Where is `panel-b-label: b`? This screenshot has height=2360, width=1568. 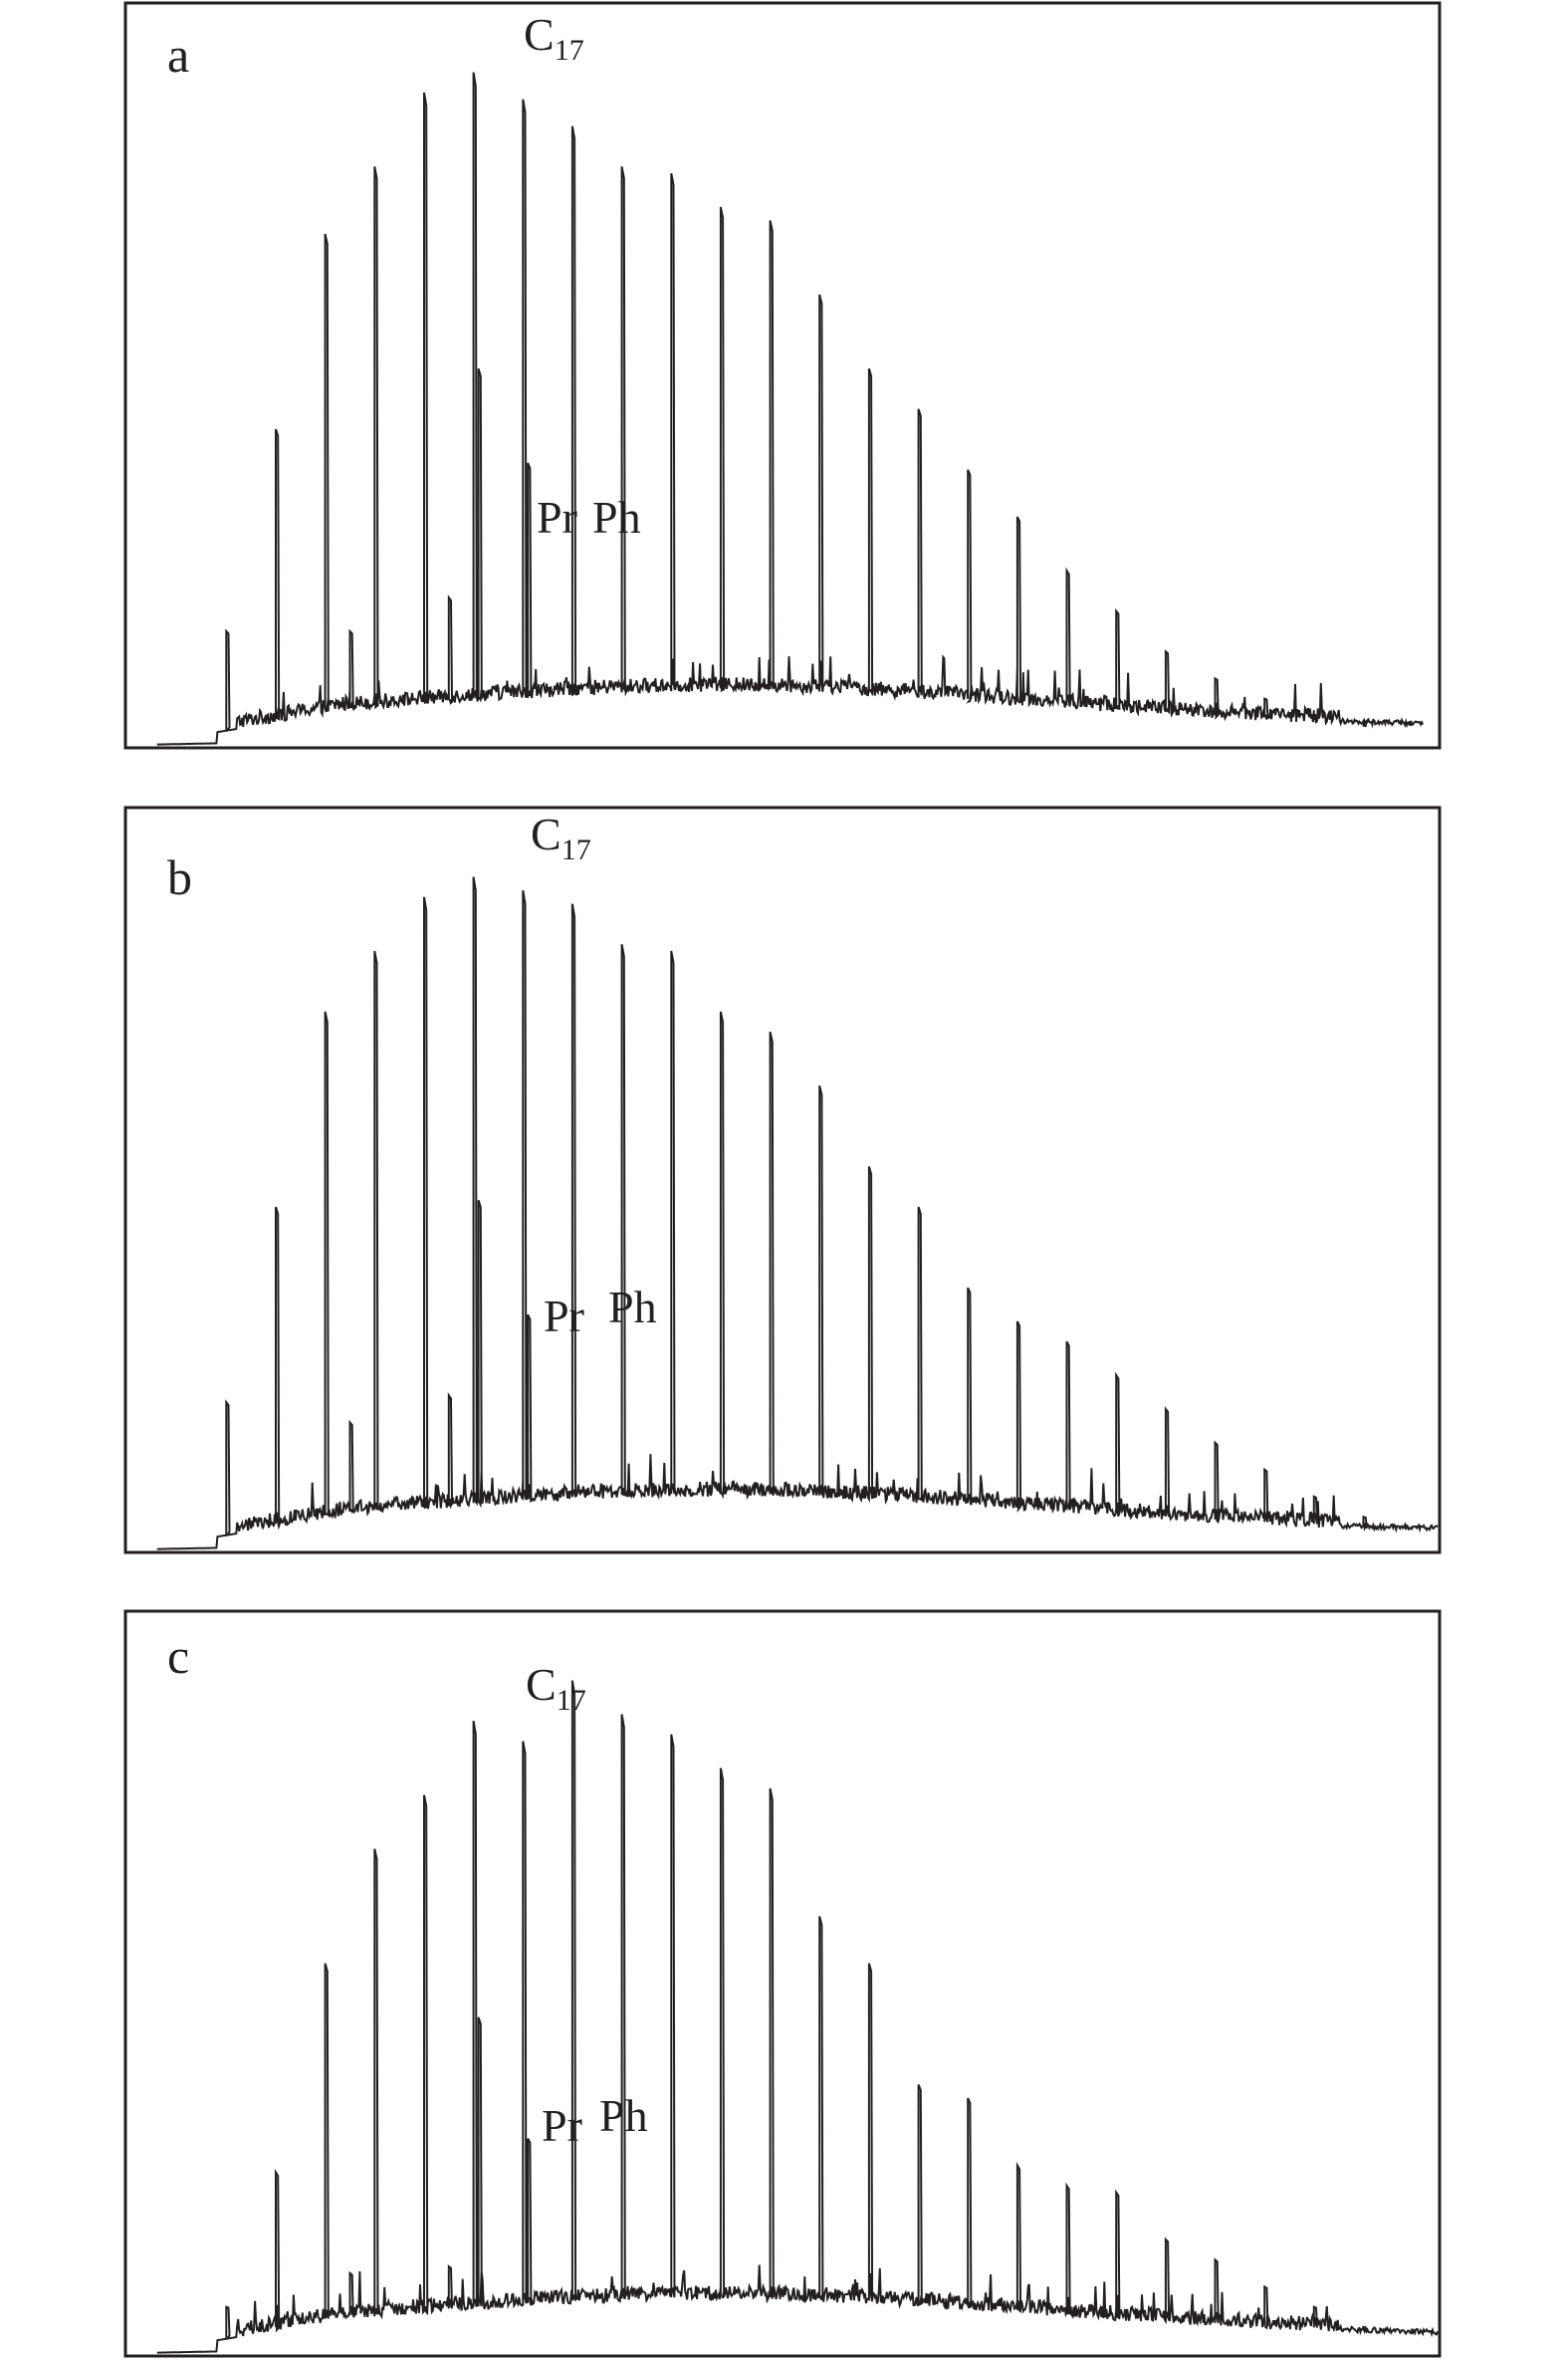
panel-b-label: b is located at coordinates (180, 877).